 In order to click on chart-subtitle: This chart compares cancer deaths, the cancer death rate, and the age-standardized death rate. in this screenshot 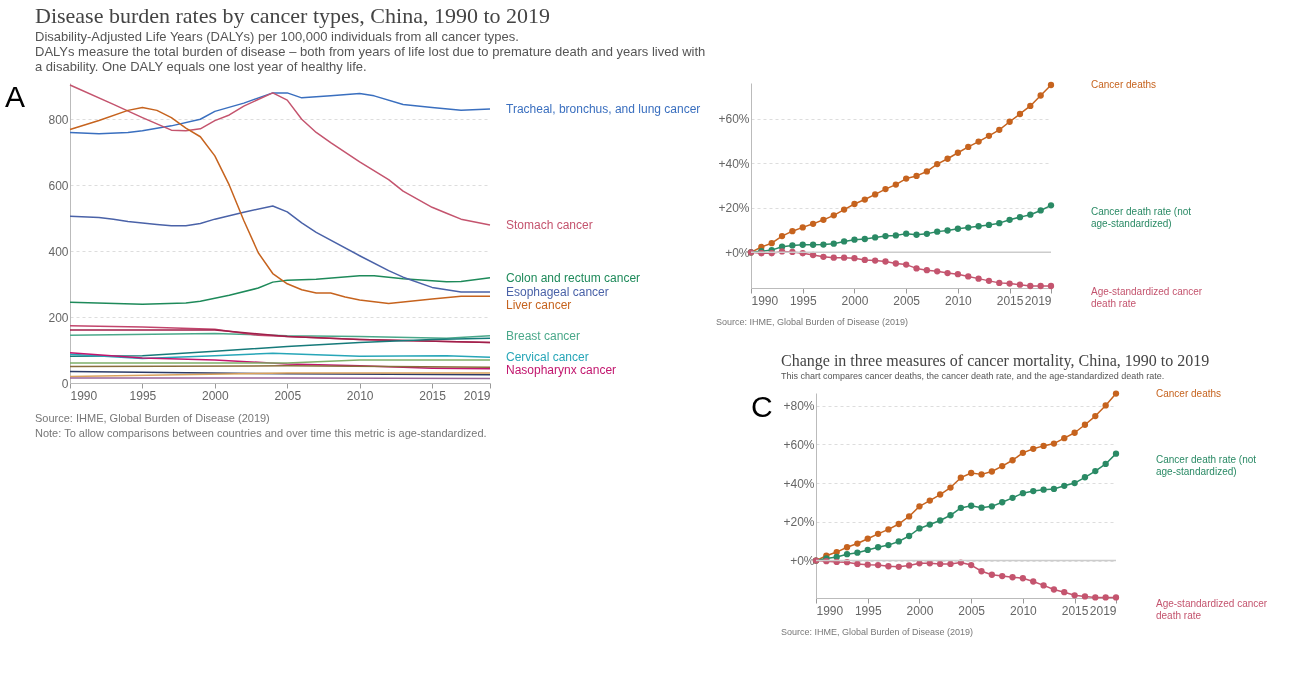, I will do `click(973, 375)`.